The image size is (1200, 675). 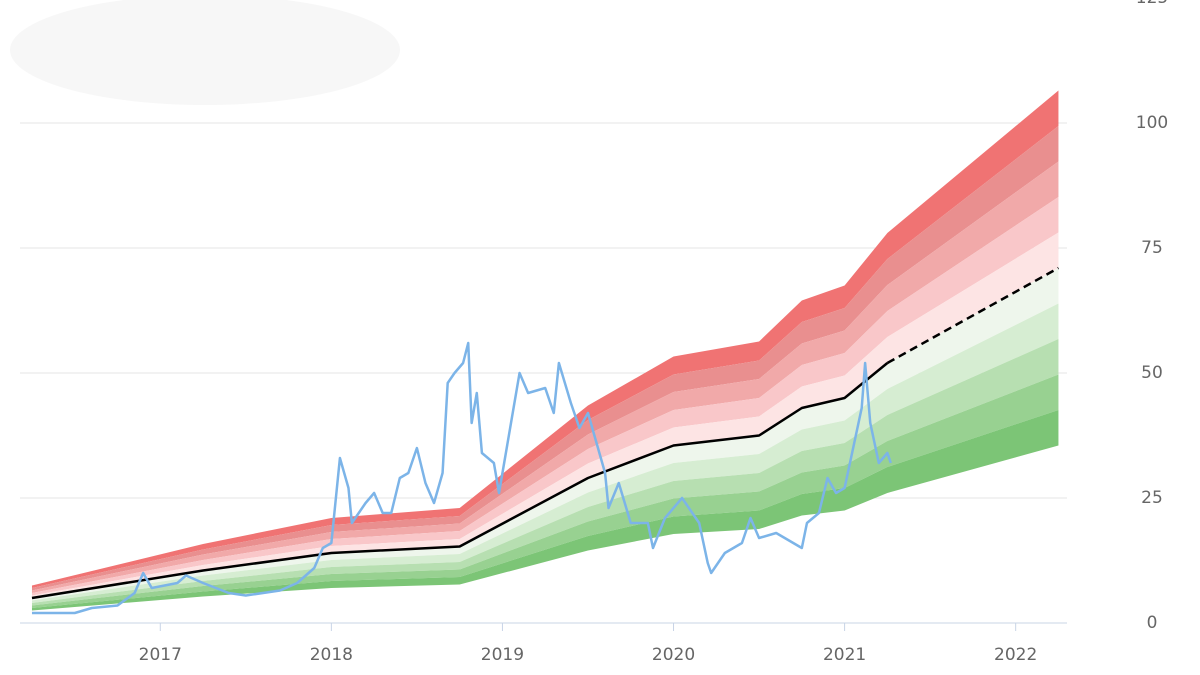 What do you see at coordinates (1152, 373) in the screenshot?
I see `y-tick-label: 50` at bounding box center [1152, 373].